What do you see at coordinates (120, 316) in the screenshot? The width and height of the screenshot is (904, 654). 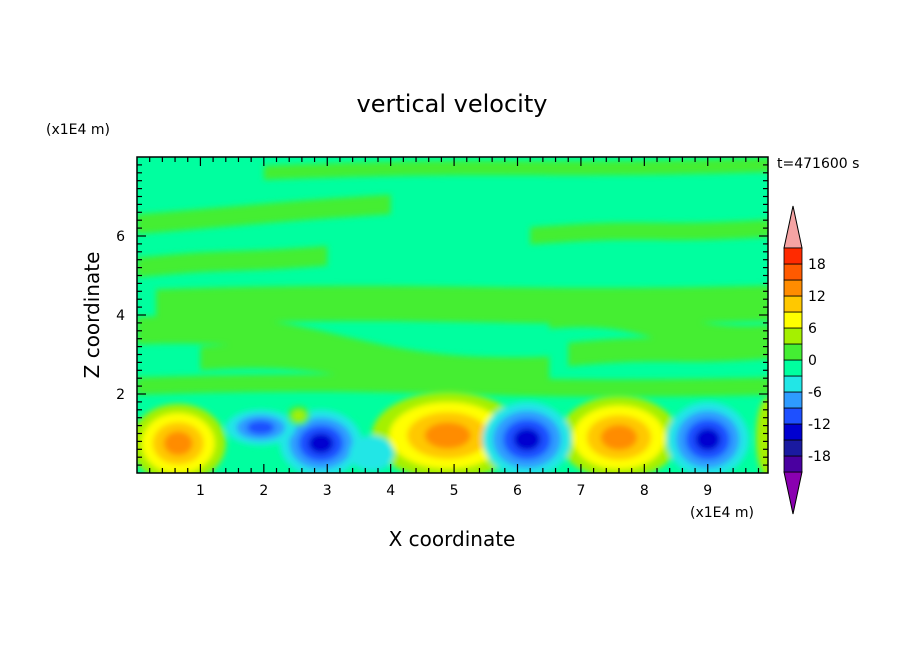 I see `y-tick-label: 4` at bounding box center [120, 316].